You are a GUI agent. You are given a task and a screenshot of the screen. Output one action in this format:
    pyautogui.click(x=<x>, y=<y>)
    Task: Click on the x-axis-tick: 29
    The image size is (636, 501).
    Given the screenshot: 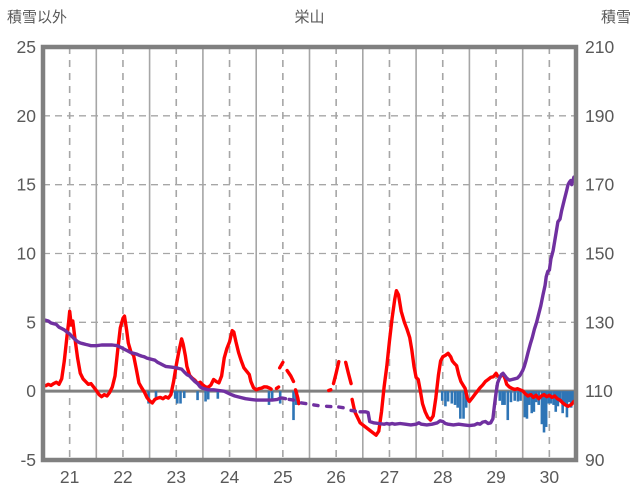 What is the action you would take?
    pyautogui.click(x=495, y=477)
    